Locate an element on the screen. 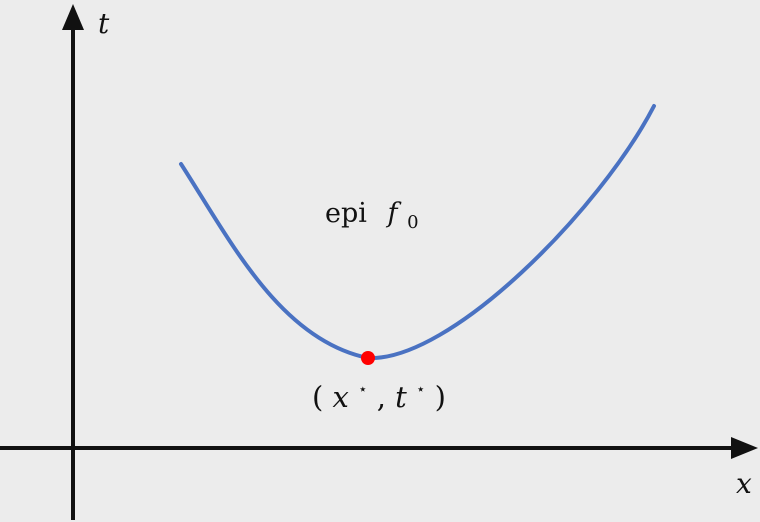 This screenshot has height=522, width=760. horizontal-axis-arrowhead is located at coordinates (744, 448).